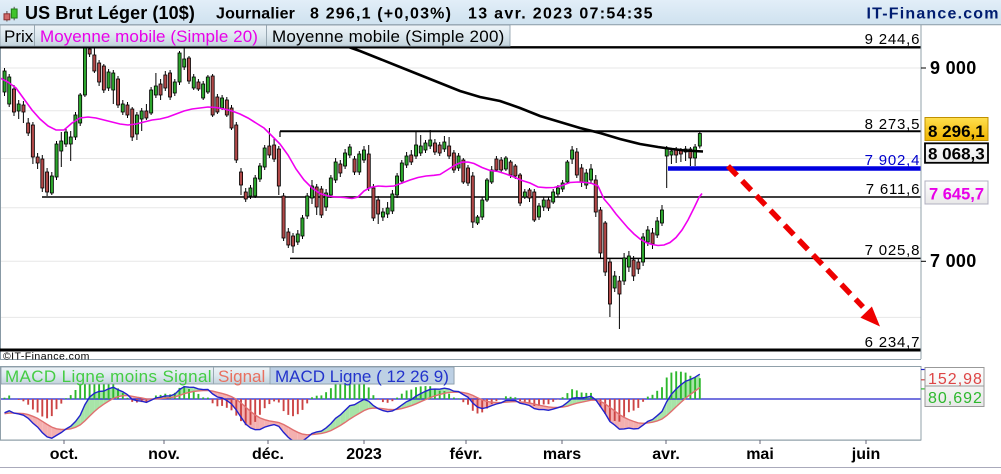 The height and width of the screenshot is (474, 1001). What do you see at coordinates (893, 189) in the screenshot?
I see `svg-text: 7 611,6` at bounding box center [893, 189].